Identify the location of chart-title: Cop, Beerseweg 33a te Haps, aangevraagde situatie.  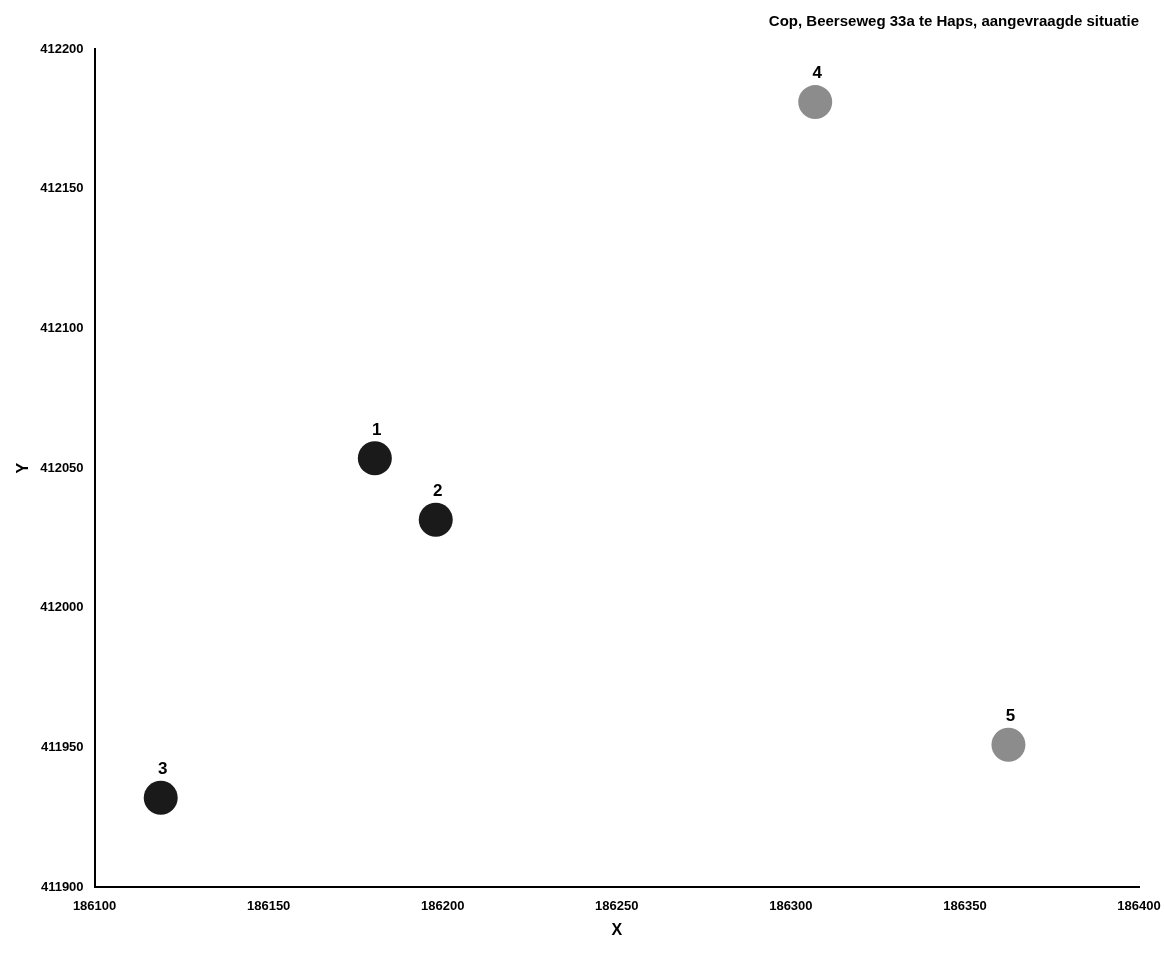
(953, 21).